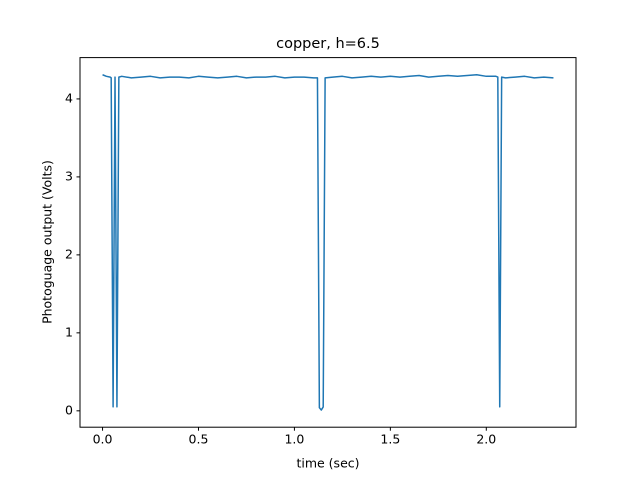 The image size is (640, 480). Describe the element at coordinates (69, 331) in the screenshot. I see `y-tick-label: 1` at that location.